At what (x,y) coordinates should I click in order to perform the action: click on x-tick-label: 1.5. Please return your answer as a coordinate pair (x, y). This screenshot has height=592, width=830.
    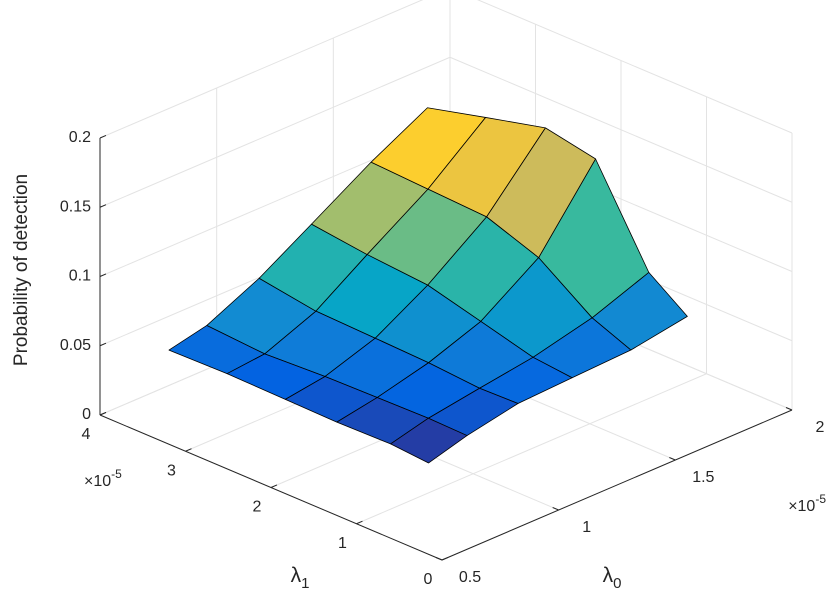
    Looking at the image, I should click on (703, 477).